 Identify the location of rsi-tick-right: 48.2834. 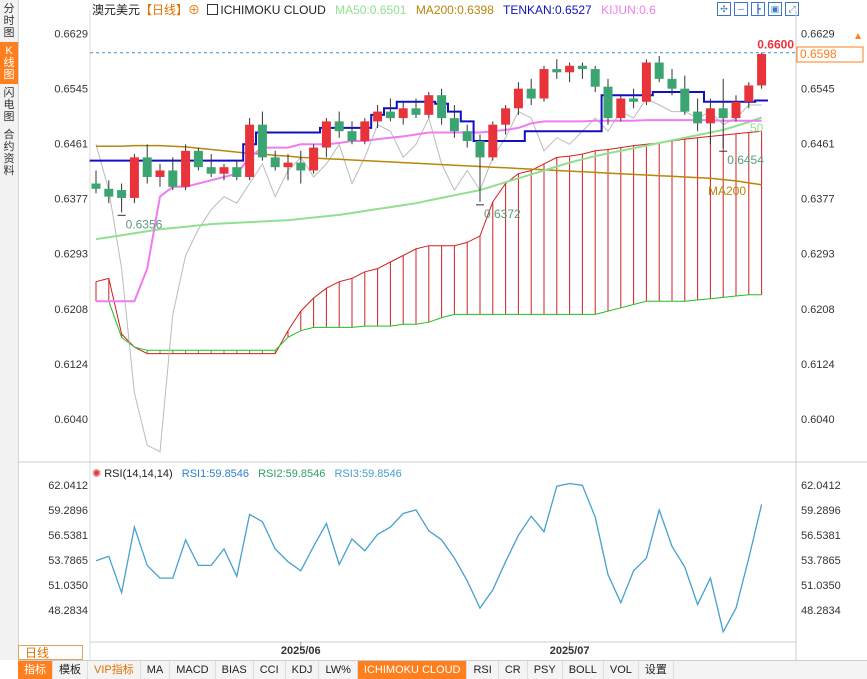
(821, 611).